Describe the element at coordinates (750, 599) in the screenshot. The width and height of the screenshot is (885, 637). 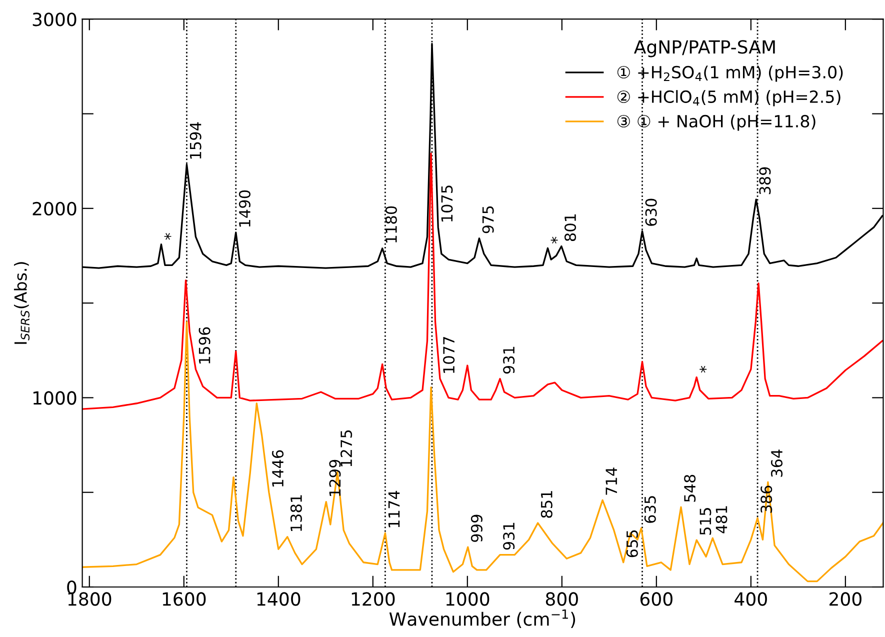
I see `x-tick-label: 400` at that location.